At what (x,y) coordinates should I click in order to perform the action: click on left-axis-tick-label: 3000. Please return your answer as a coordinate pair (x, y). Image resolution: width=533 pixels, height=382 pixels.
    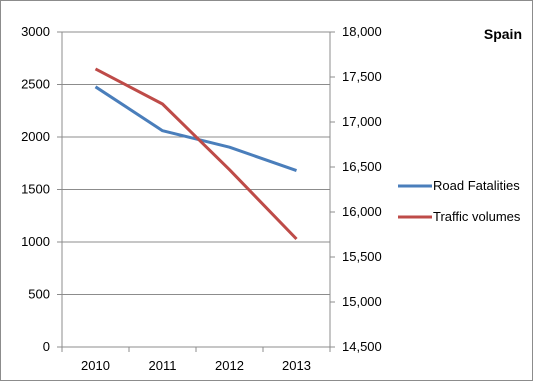
    Looking at the image, I should click on (35, 31).